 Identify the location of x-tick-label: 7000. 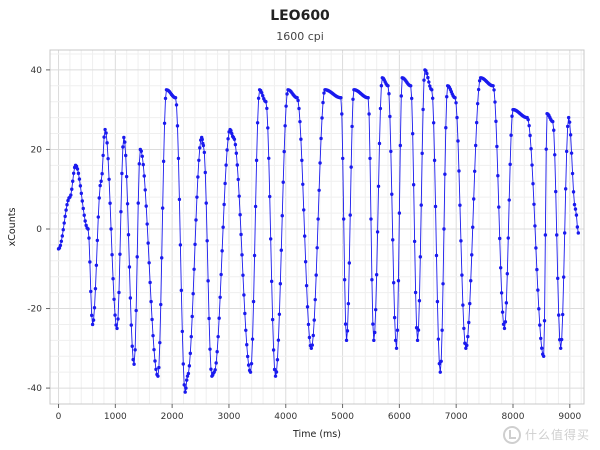
(456, 417).